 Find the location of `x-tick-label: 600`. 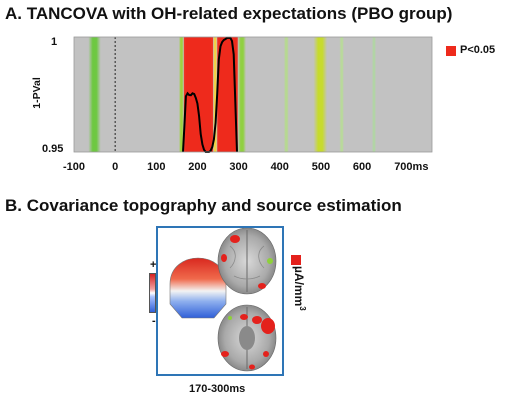

x-tick-label: 600 is located at coordinates (362, 167).